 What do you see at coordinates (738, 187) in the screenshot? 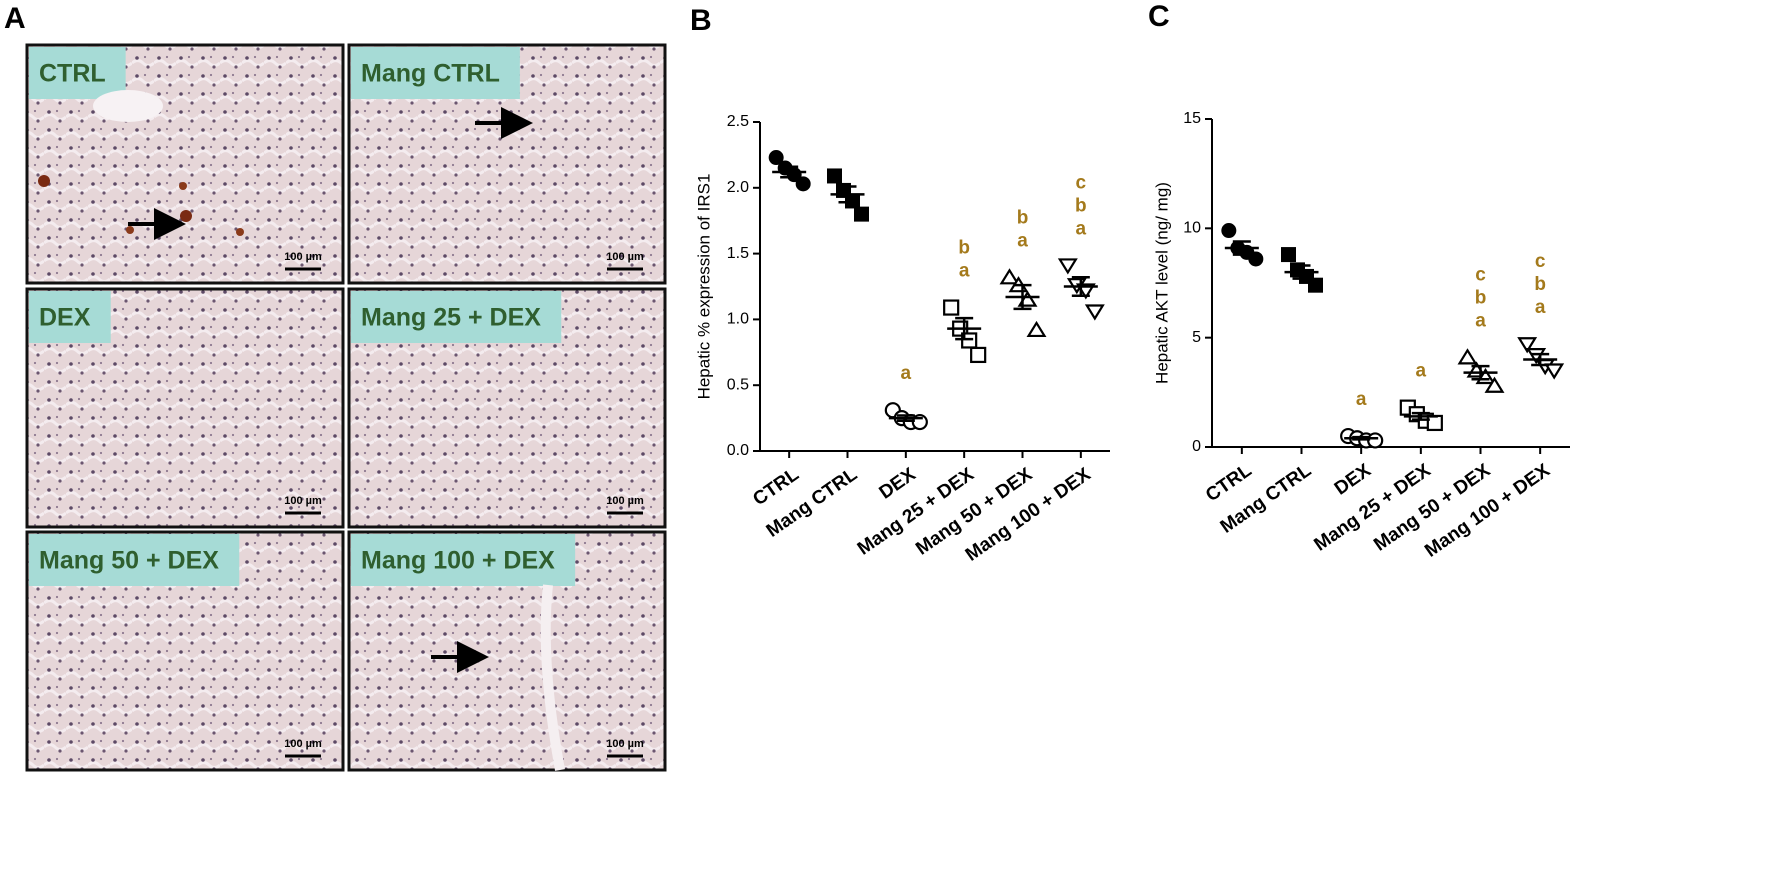
I see `y-tick-label: 2.0` at bounding box center [738, 187].